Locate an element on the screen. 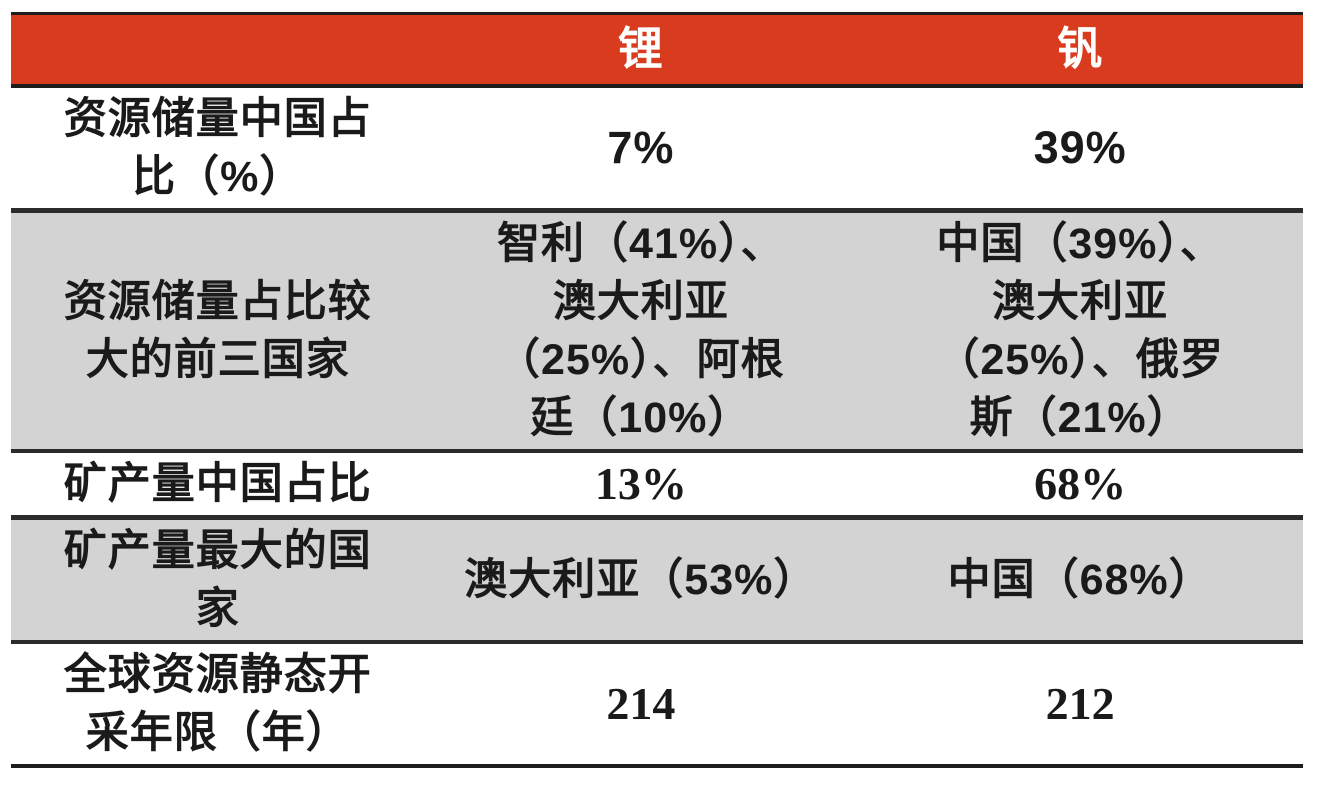  vanadium-value: 中国（39%）、 澳大利亚 （25%）、俄罗 斯（21%） is located at coordinates (1080, 330).